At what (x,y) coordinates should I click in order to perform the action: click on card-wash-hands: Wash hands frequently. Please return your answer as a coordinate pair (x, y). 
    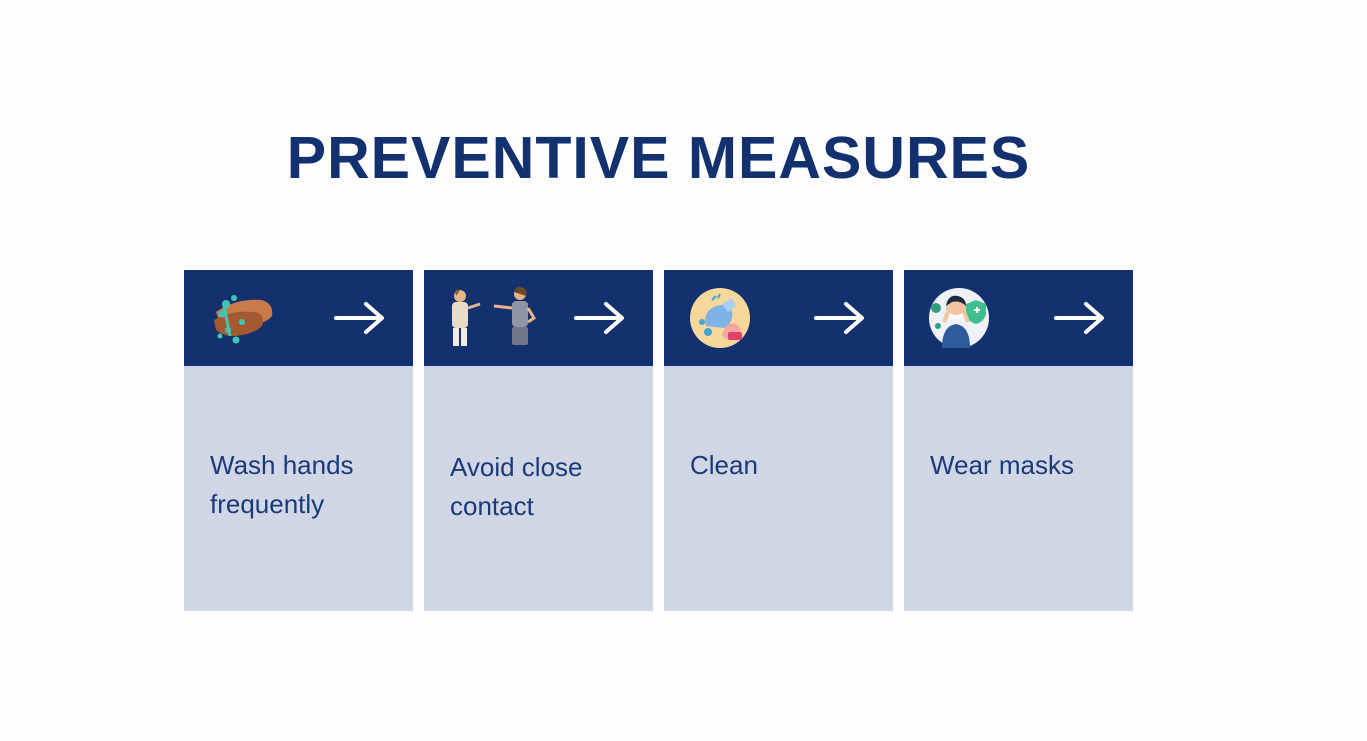
    Looking at the image, I should click on (298, 440).